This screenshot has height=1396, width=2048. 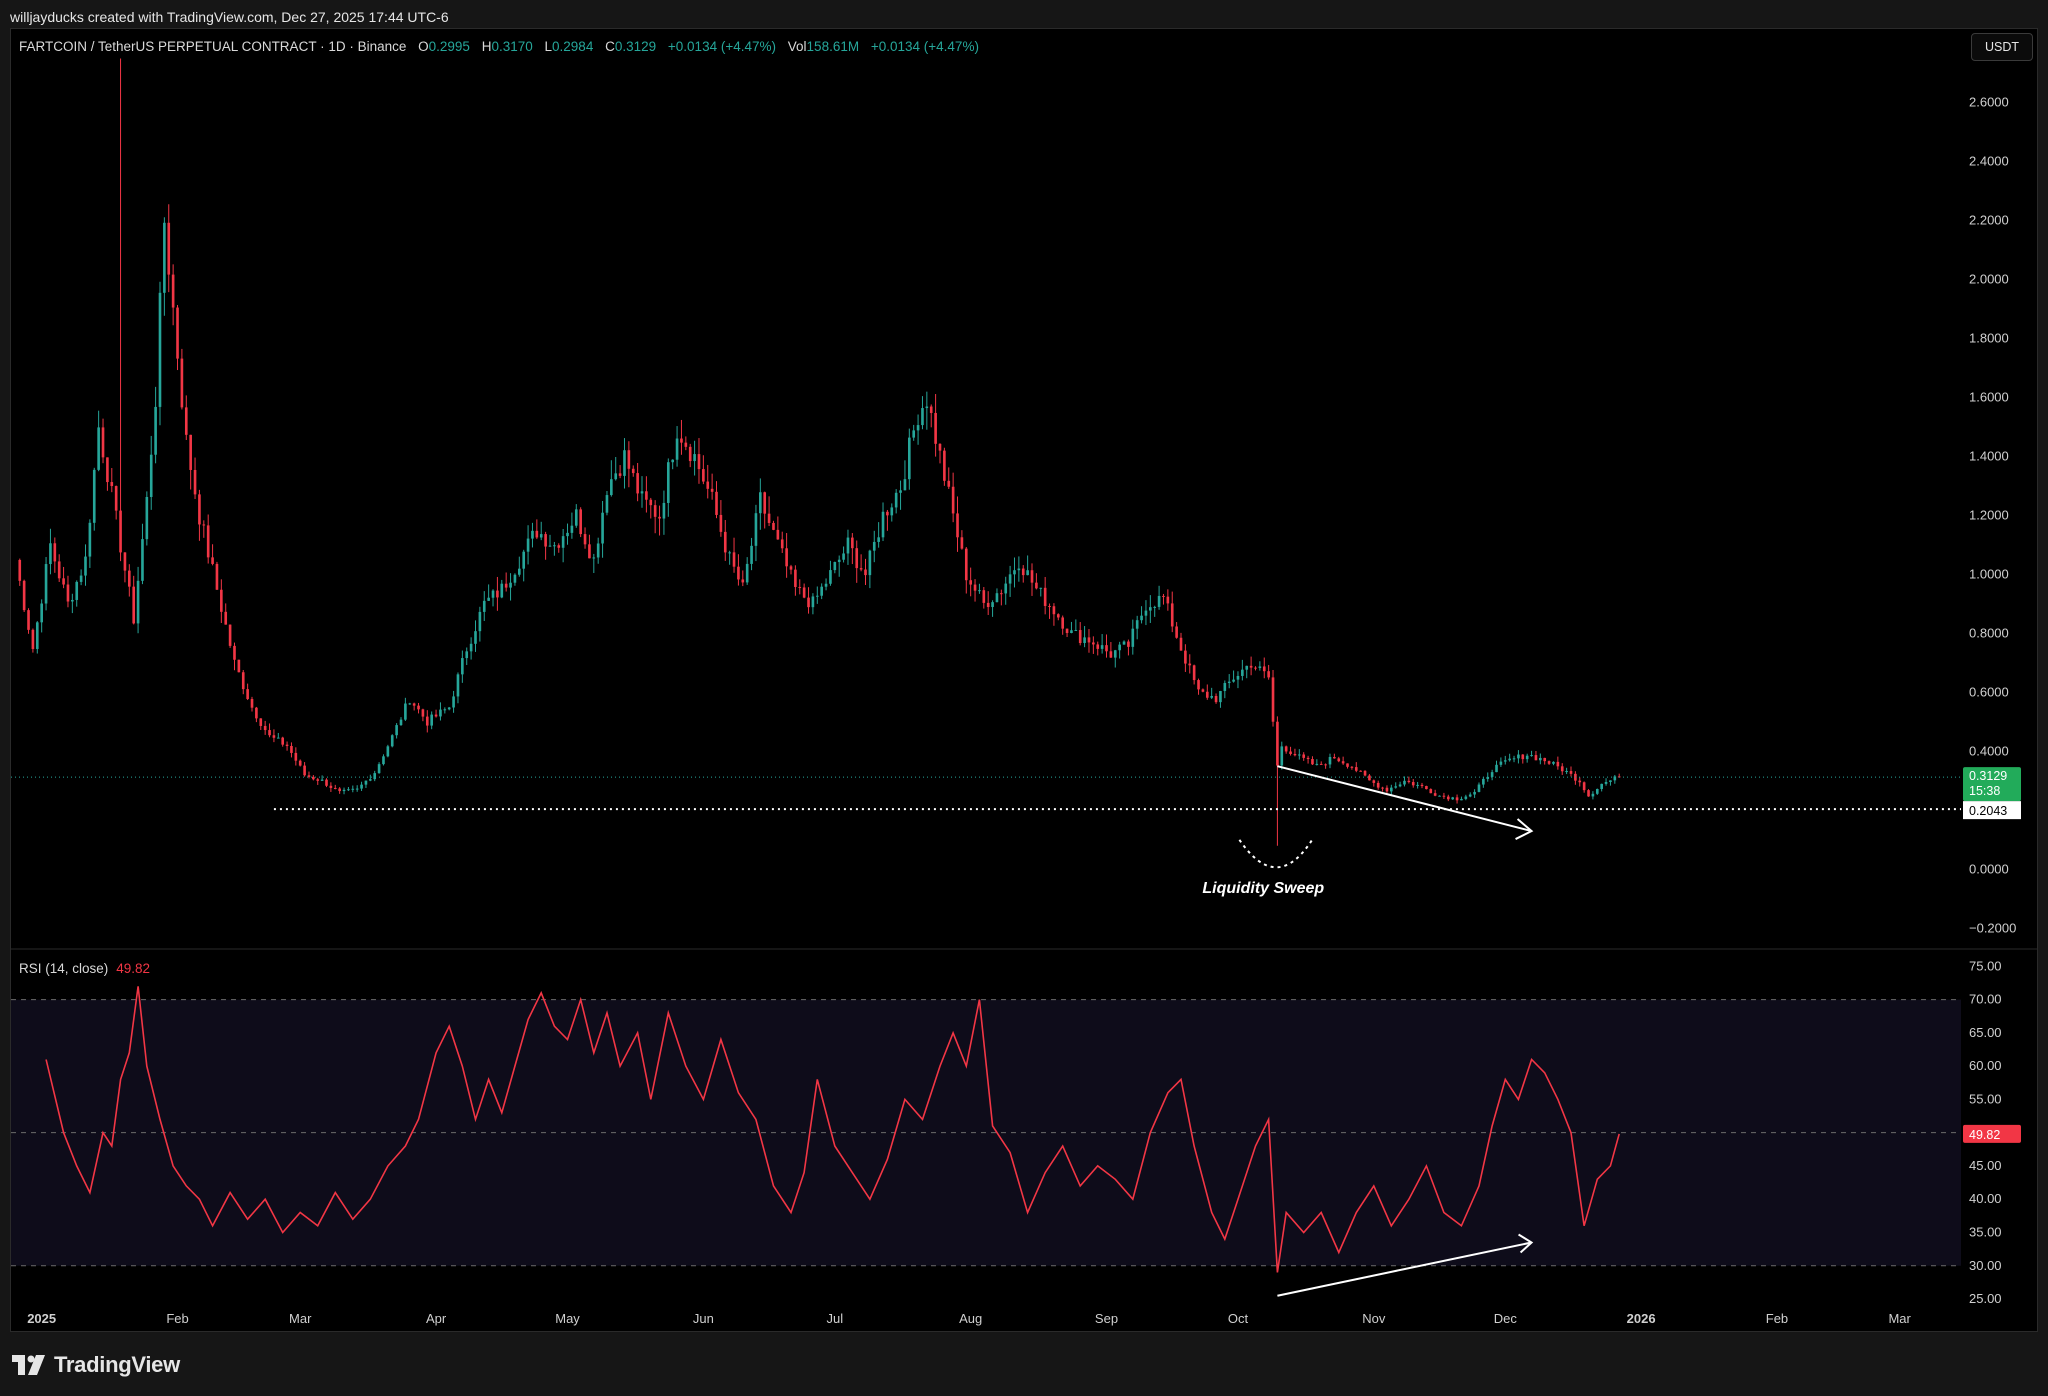 I want to click on rsi-axis-label: 75.00, so click(x=1985, y=965).